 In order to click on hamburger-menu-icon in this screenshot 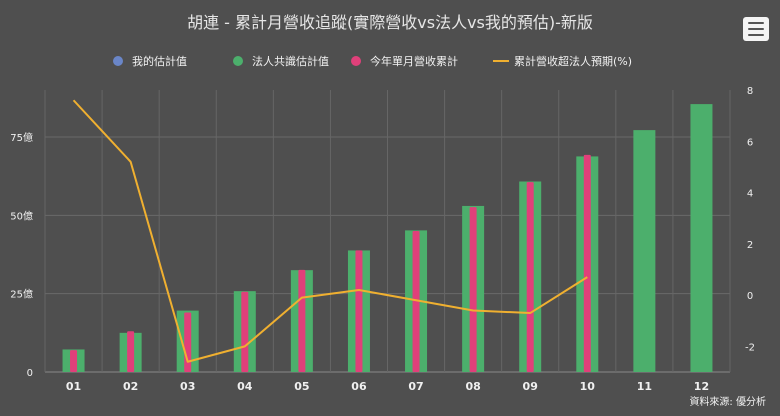, I will do `click(756, 29)`.